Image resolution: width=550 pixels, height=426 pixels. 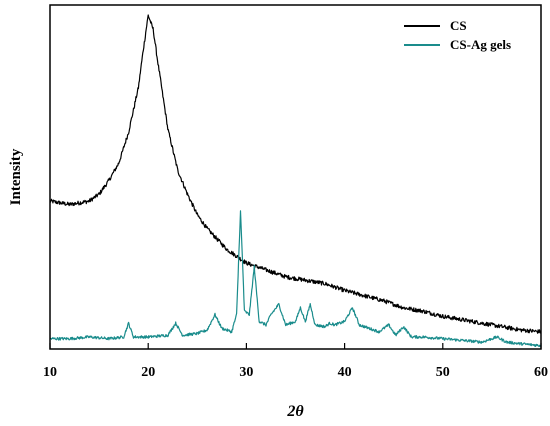 I want to click on x-axis-label: 2θ, so click(x=295, y=411).